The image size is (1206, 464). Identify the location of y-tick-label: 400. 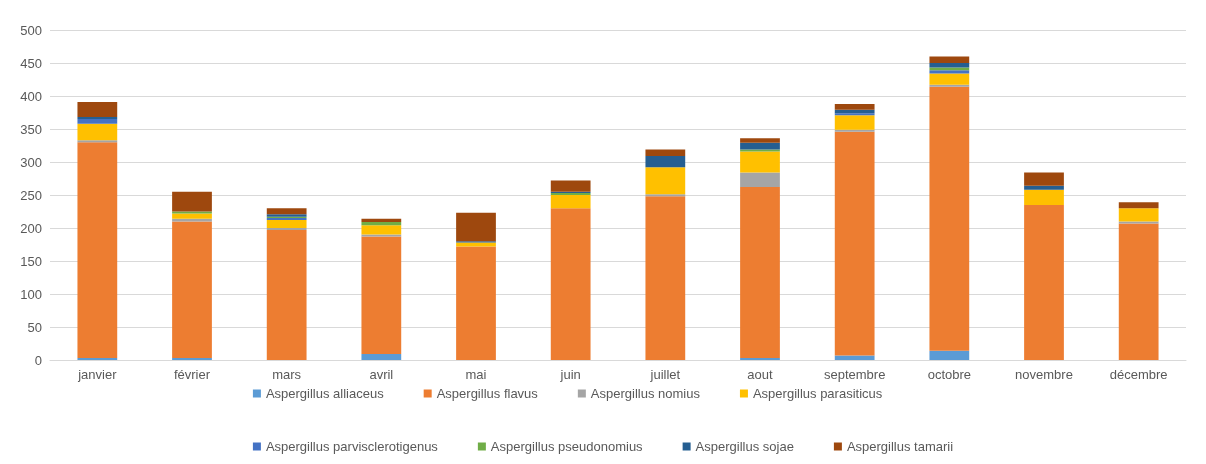
(31, 96).